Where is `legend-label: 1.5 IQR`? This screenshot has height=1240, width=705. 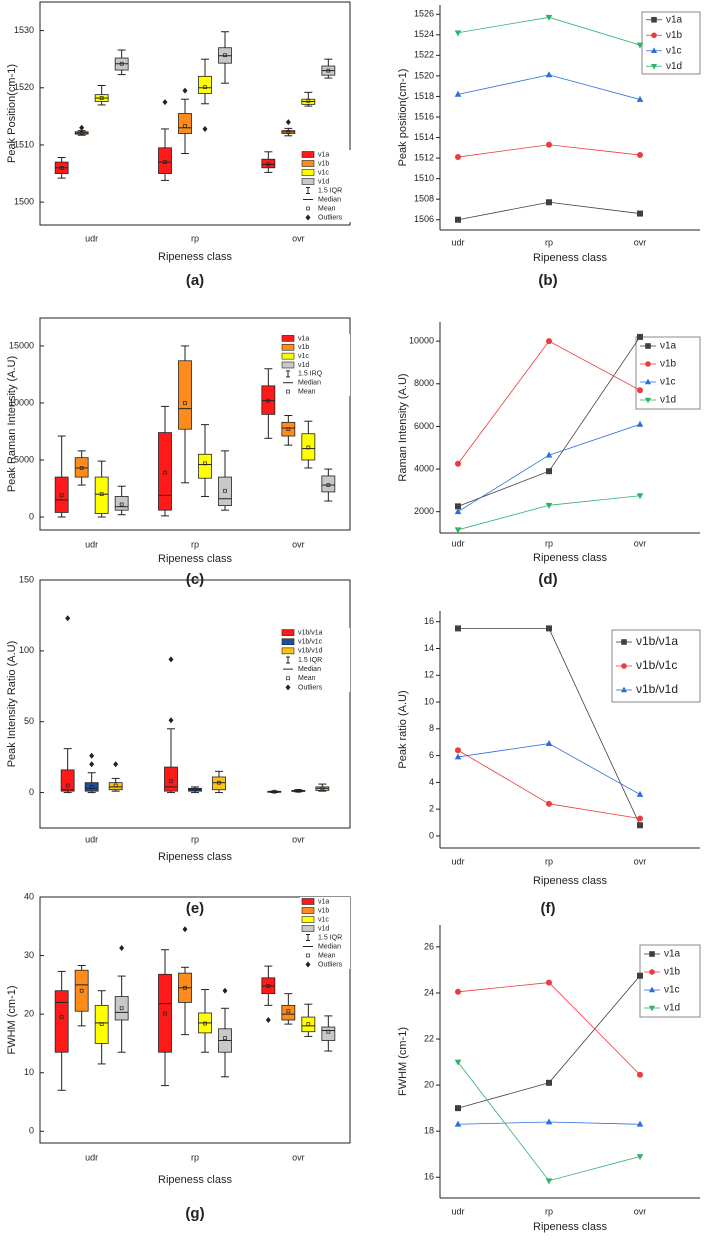 legend-label: 1.5 IQR is located at coordinates (330, 937).